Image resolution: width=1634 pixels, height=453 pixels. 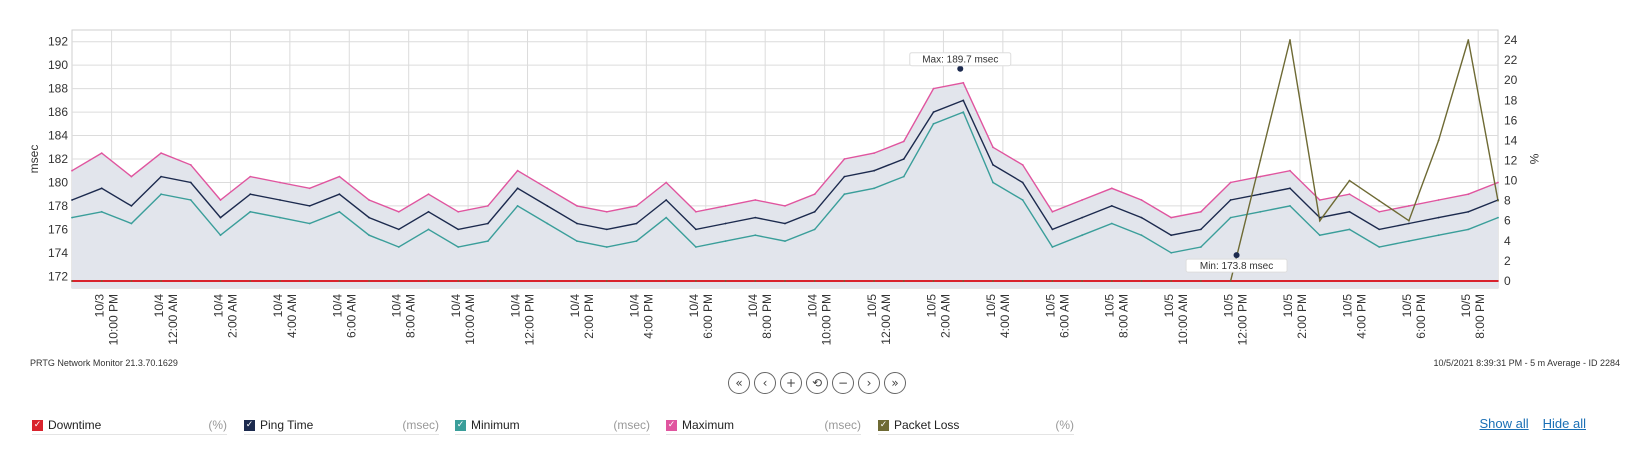 What do you see at coordinates (753, 306) in the screenshot?
I see `x-tick-date: 10/4` at bounding box center [753, 306].